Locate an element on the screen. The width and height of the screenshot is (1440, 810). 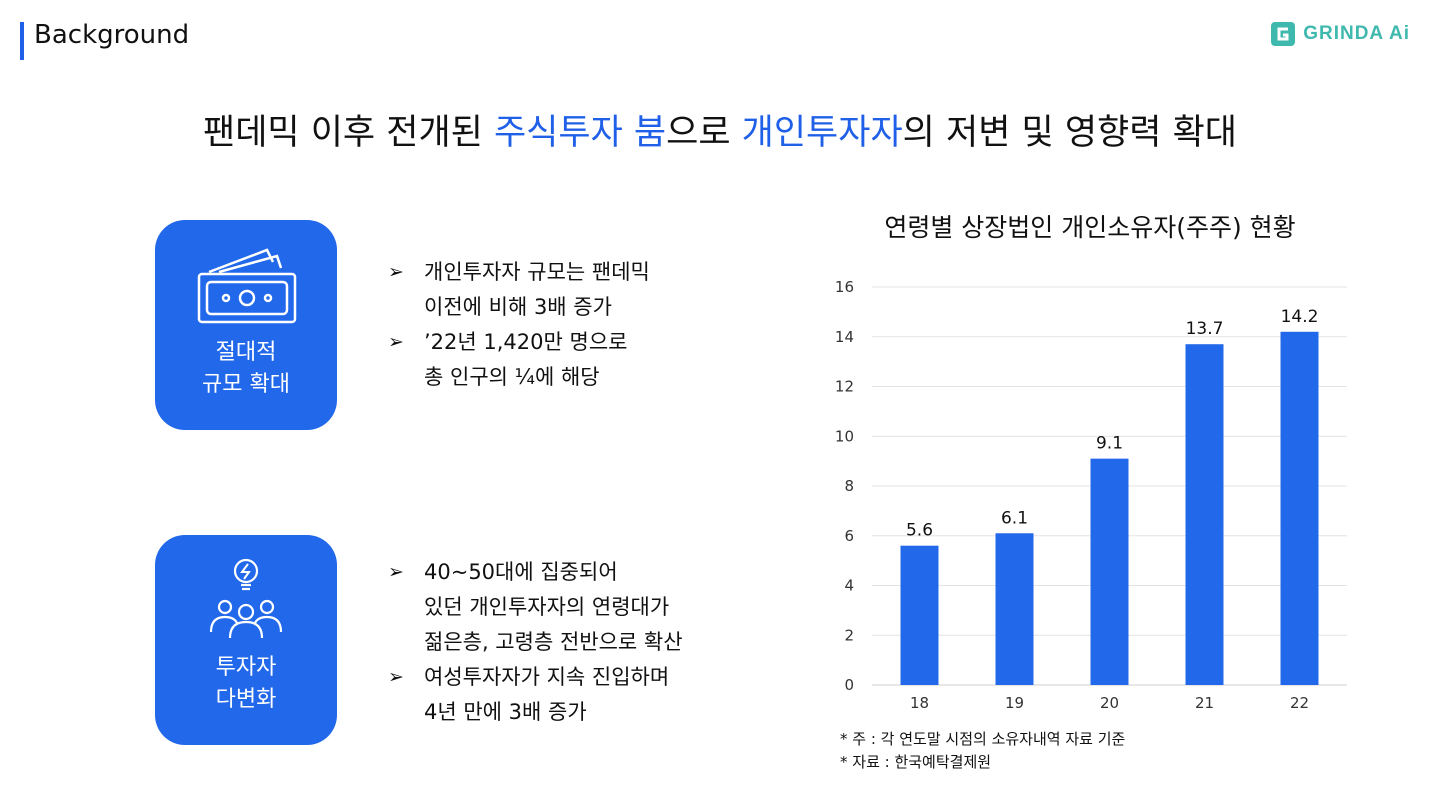
data-label: 14.2 is located at coordinates (1300, 317).